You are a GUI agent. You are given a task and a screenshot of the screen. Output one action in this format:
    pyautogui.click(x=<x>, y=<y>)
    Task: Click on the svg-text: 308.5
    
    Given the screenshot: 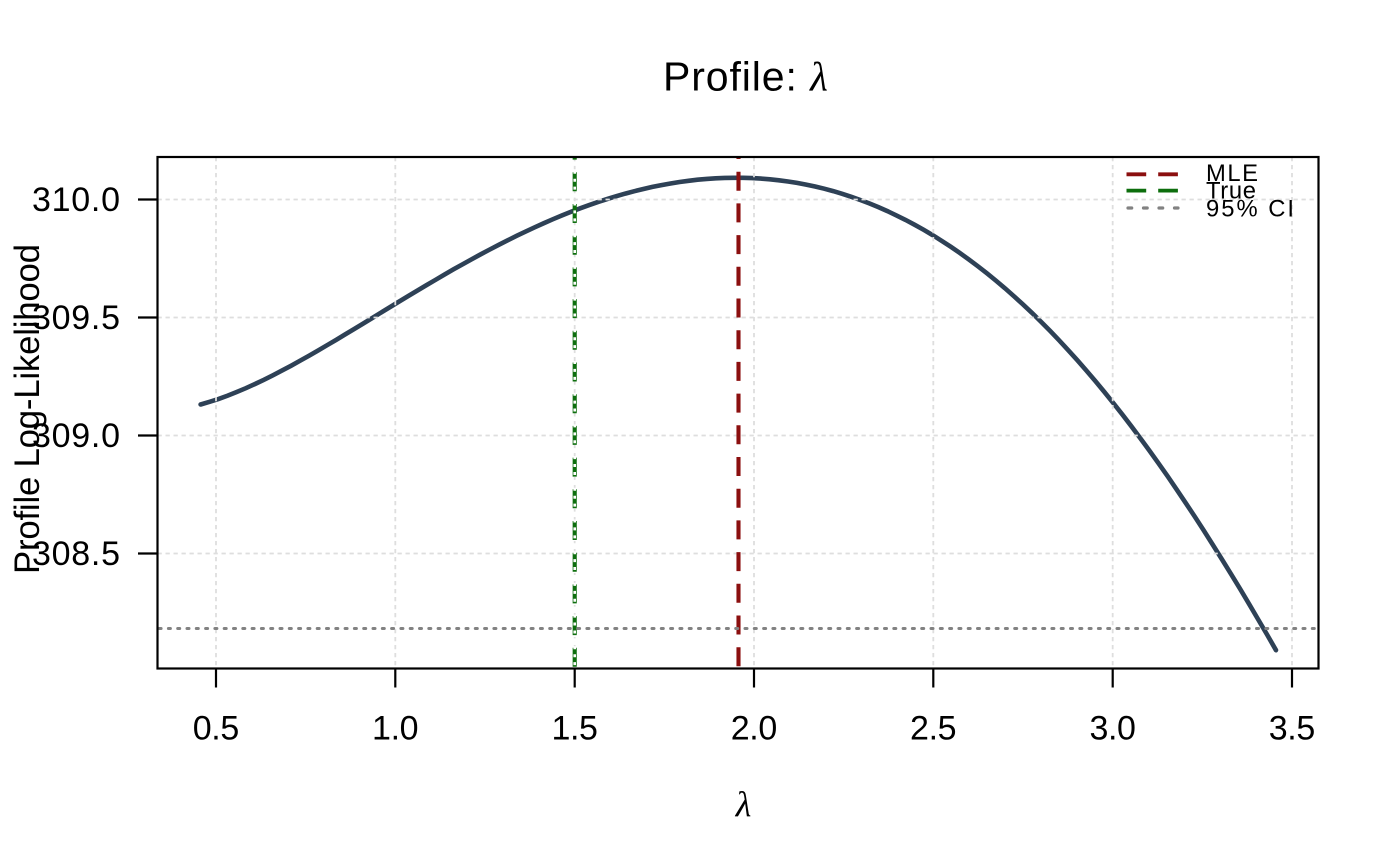 What is the action you would take?
    pyautogui.click(x=76, y=554)
    